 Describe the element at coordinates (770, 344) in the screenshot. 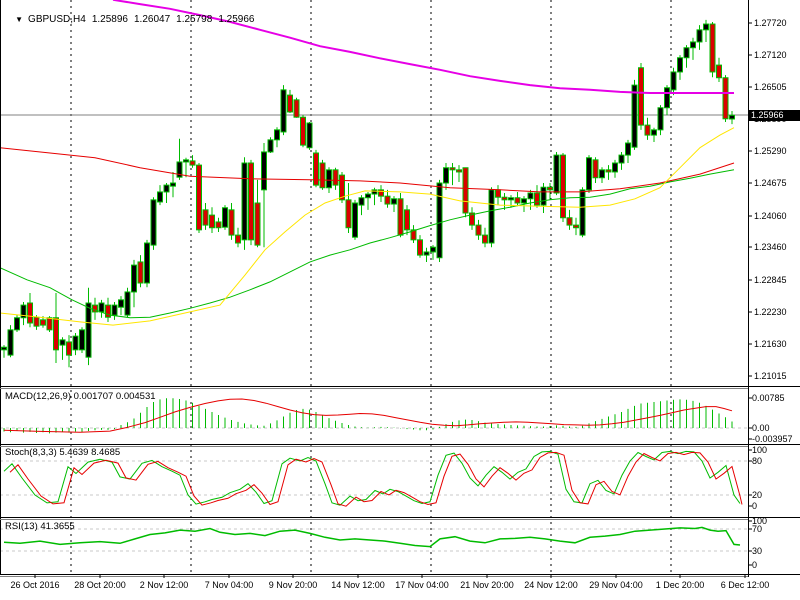

I see `price-axis-label: 1.21630` at that location.